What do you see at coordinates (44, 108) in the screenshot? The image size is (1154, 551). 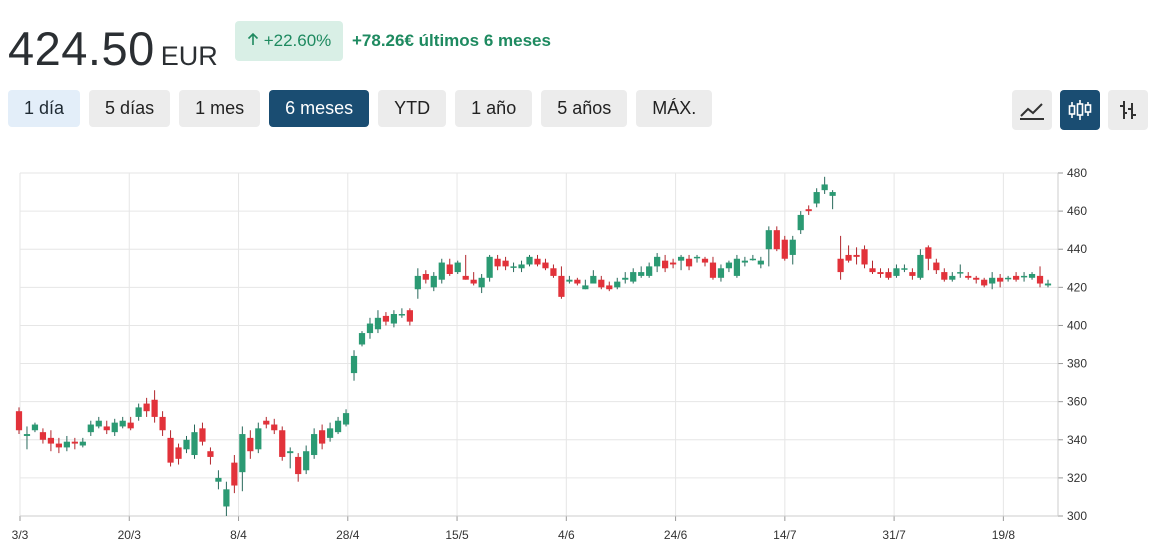 I see `range-button-1d: 1 día` at bounding box center [44, 108].